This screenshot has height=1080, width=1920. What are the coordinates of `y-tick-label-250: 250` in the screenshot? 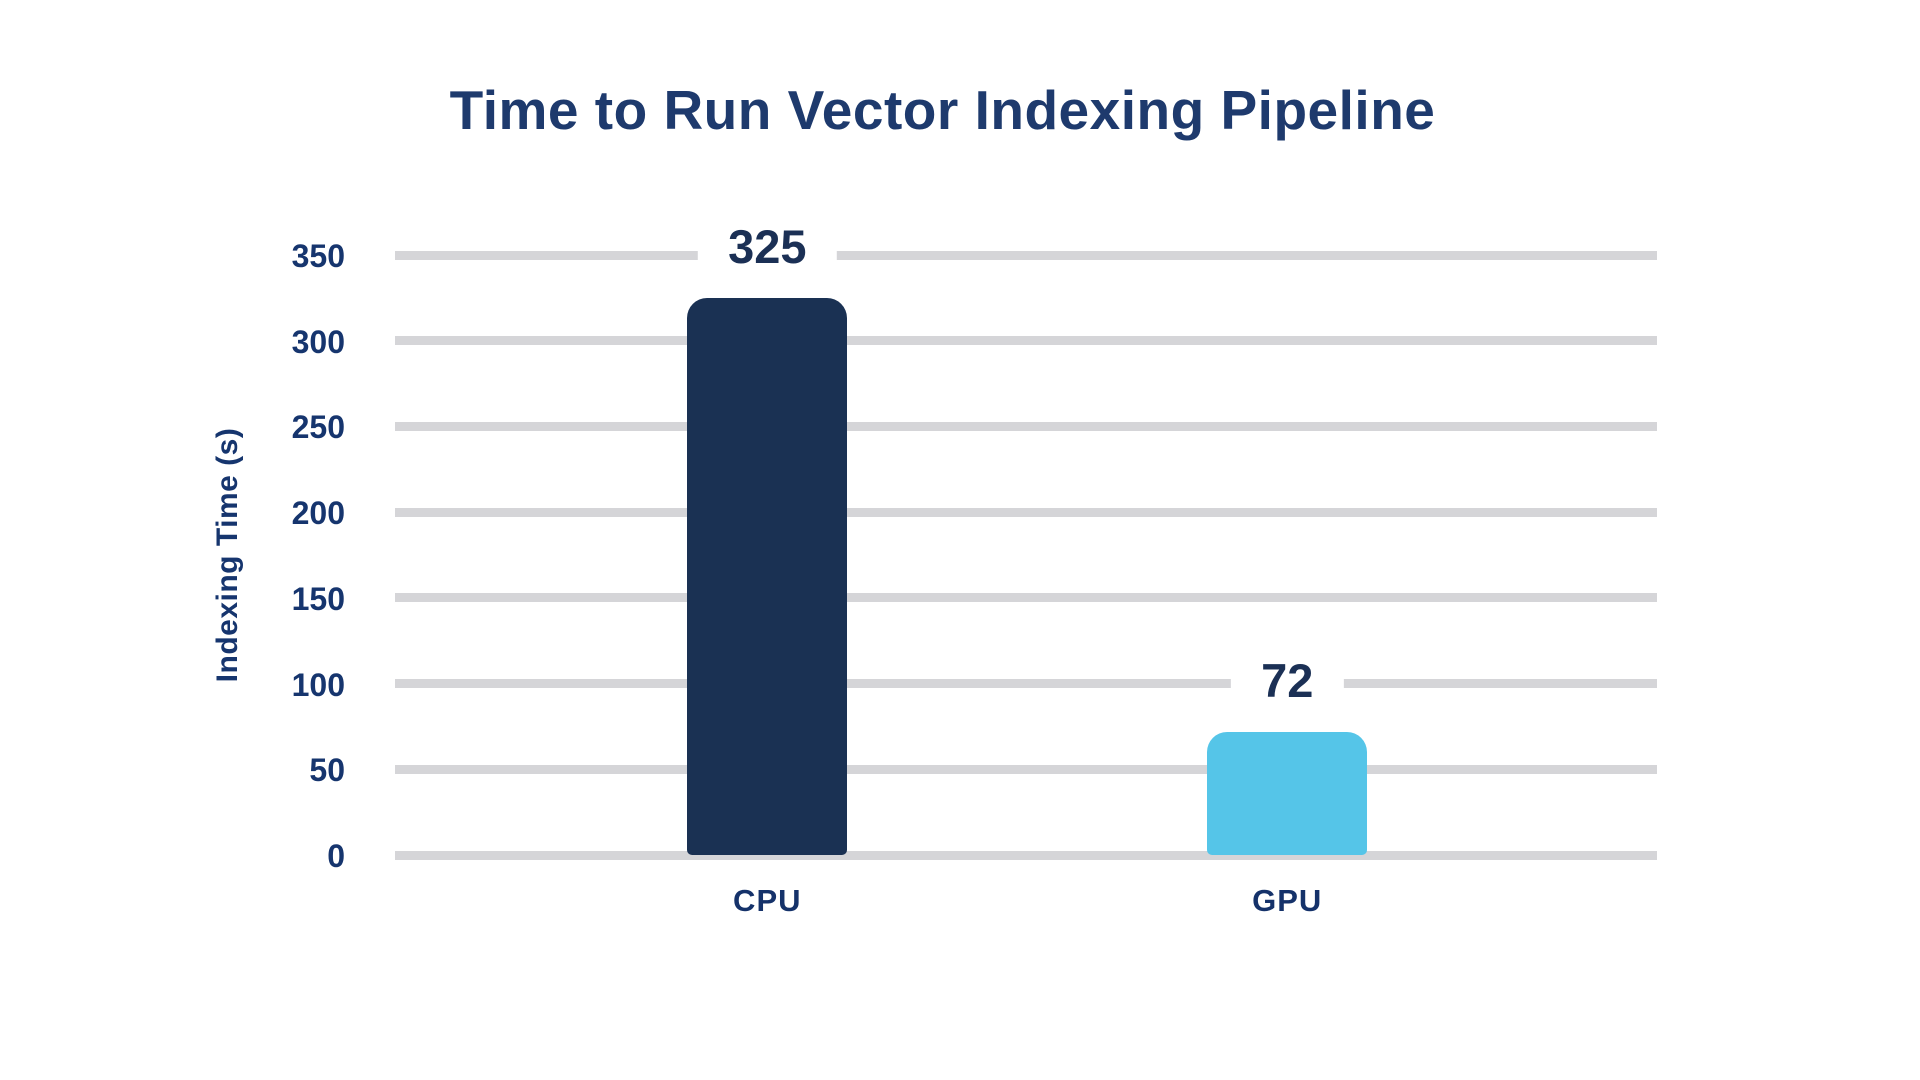 It's located at (318, 427).